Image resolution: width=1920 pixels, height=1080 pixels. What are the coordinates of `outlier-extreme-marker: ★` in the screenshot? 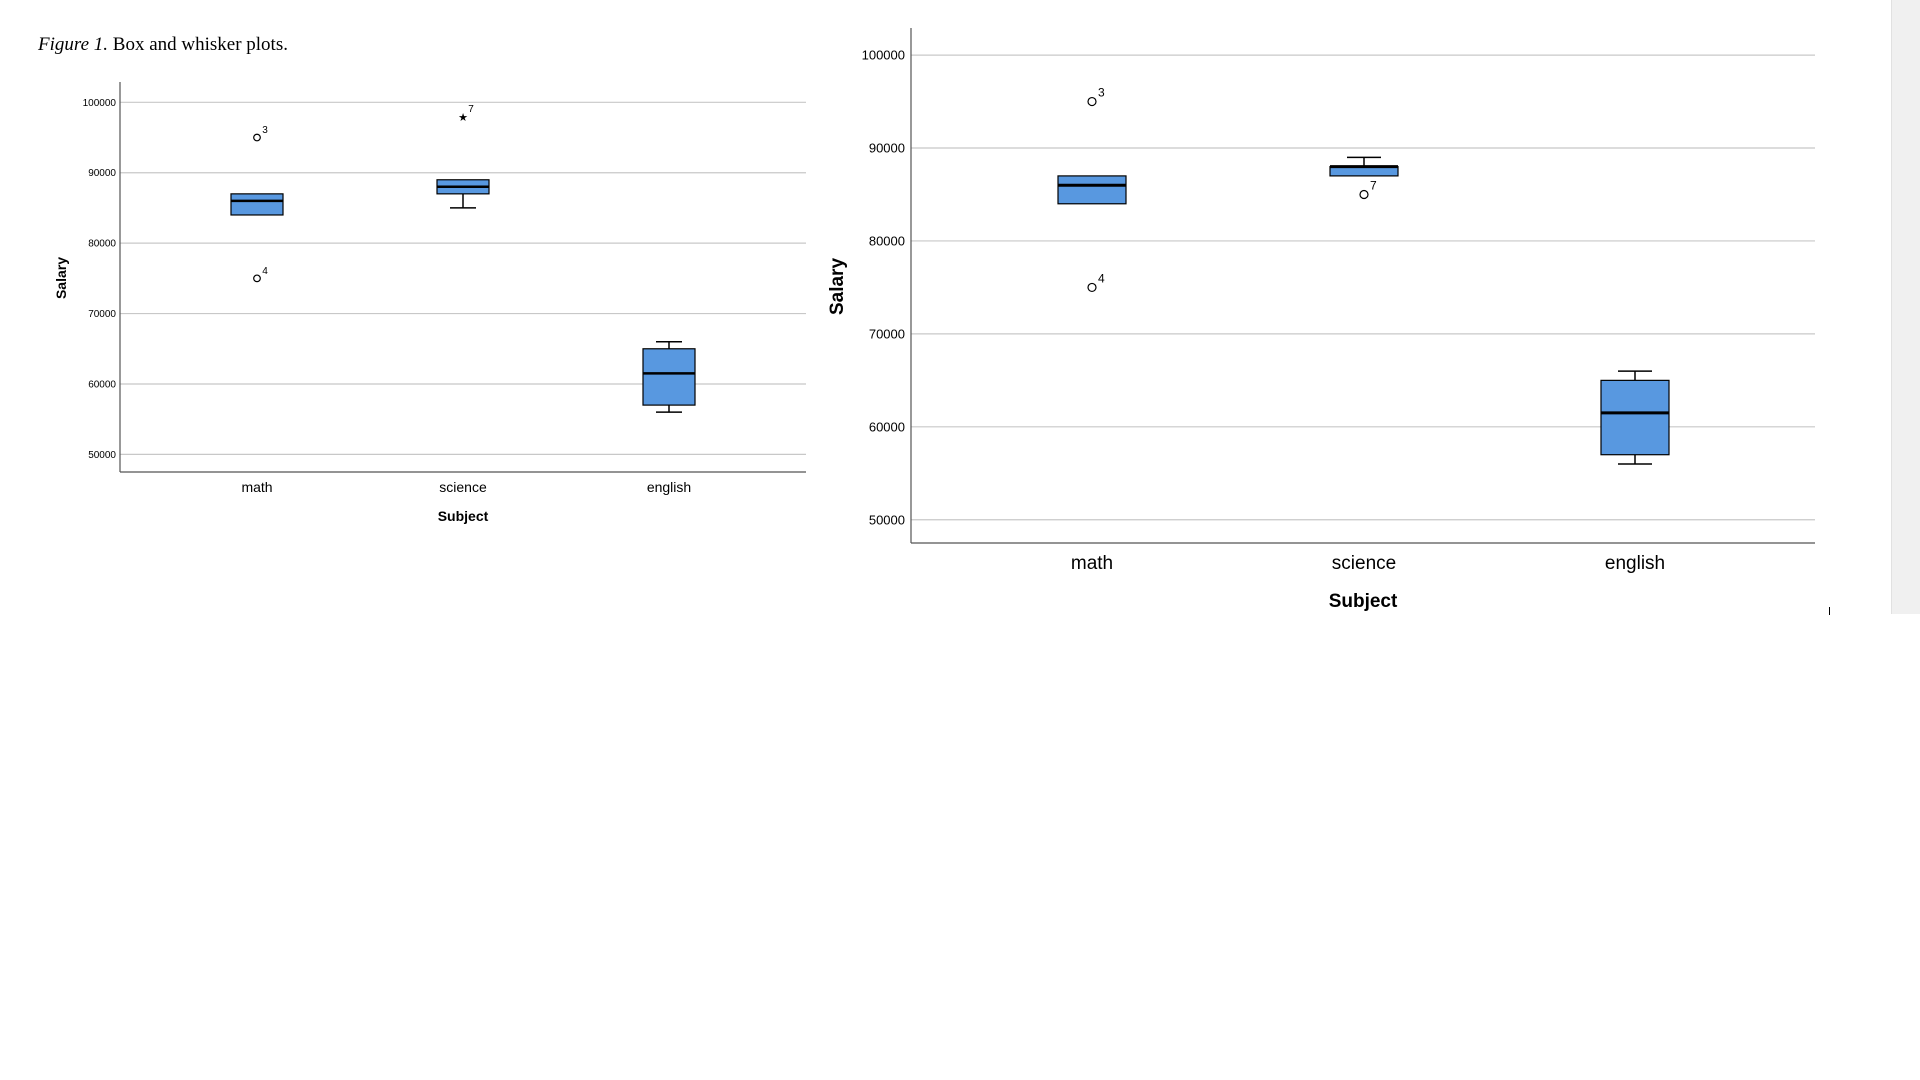 It's located at (463, 117).